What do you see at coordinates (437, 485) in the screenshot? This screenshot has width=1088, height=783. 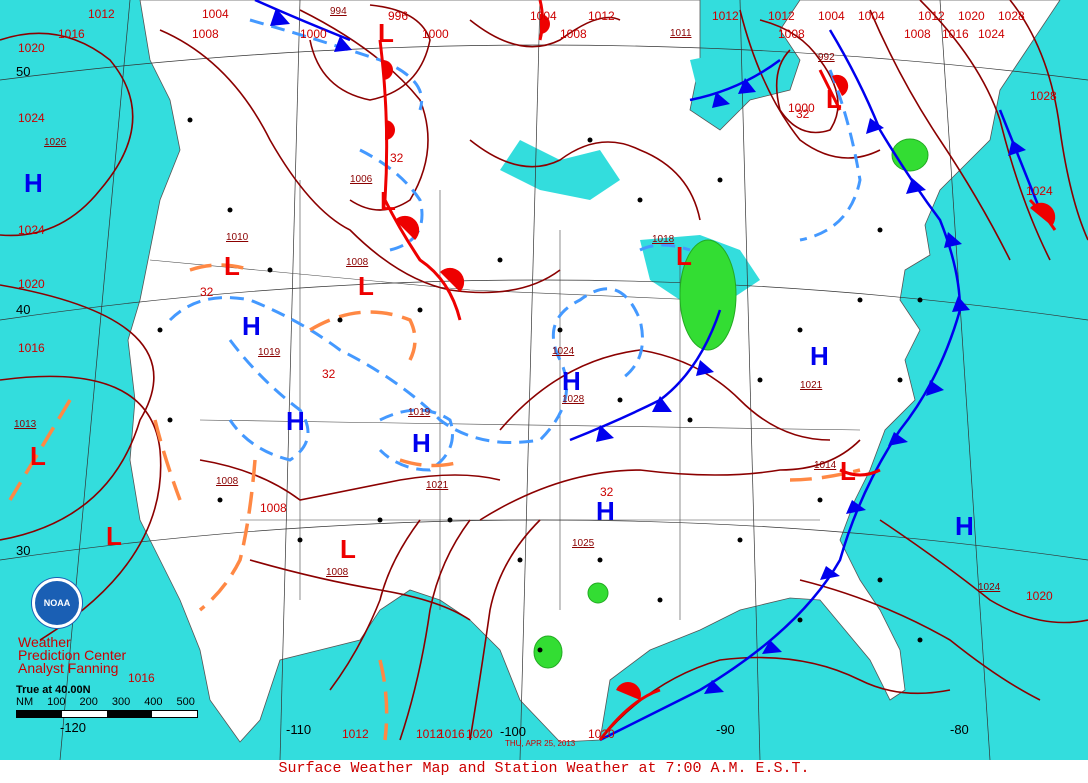 I see `center-value: 1021` at bounding box center [437, 485].